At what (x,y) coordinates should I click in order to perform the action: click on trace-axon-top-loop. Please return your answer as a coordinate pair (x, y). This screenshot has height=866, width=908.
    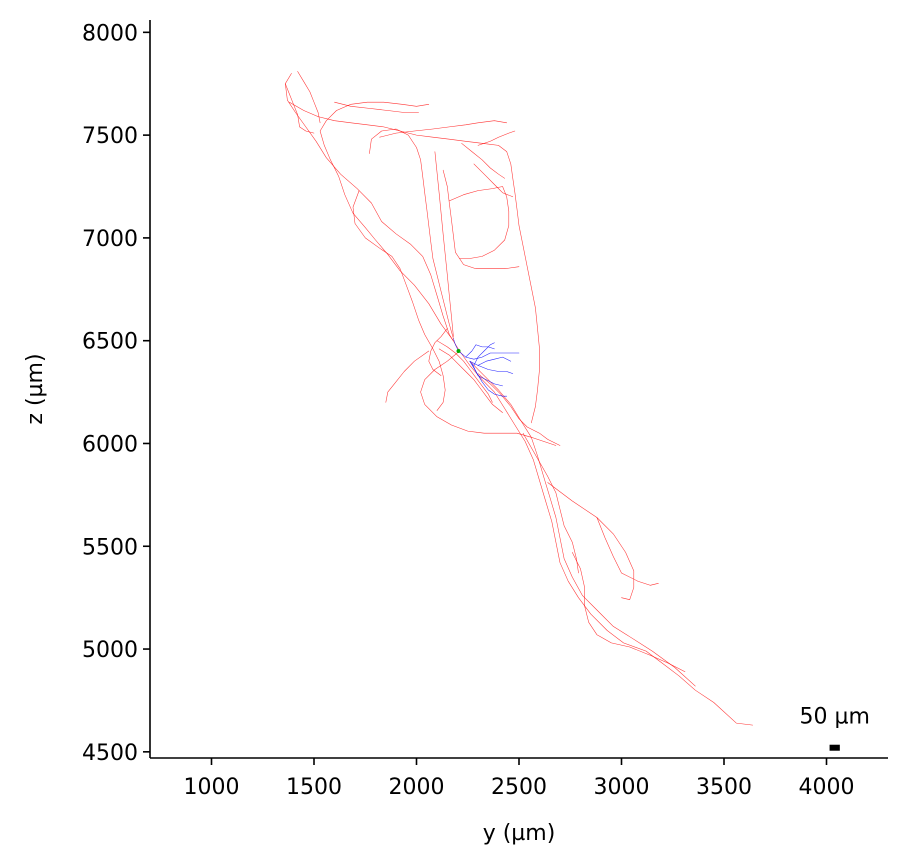
    Looking at the image, I should click on (414, 262).